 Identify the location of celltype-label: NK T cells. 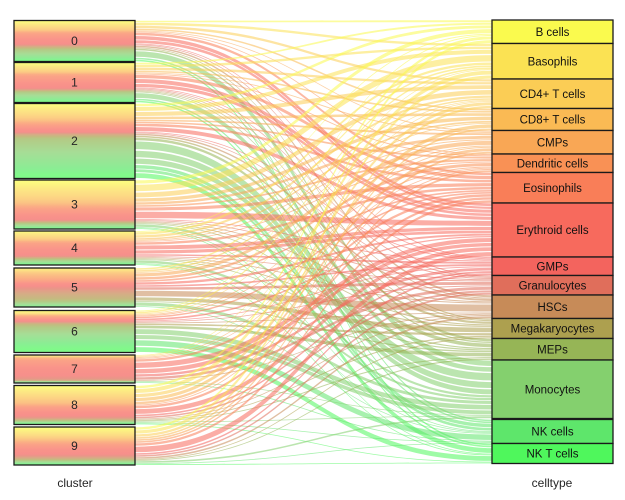
(553, 455).